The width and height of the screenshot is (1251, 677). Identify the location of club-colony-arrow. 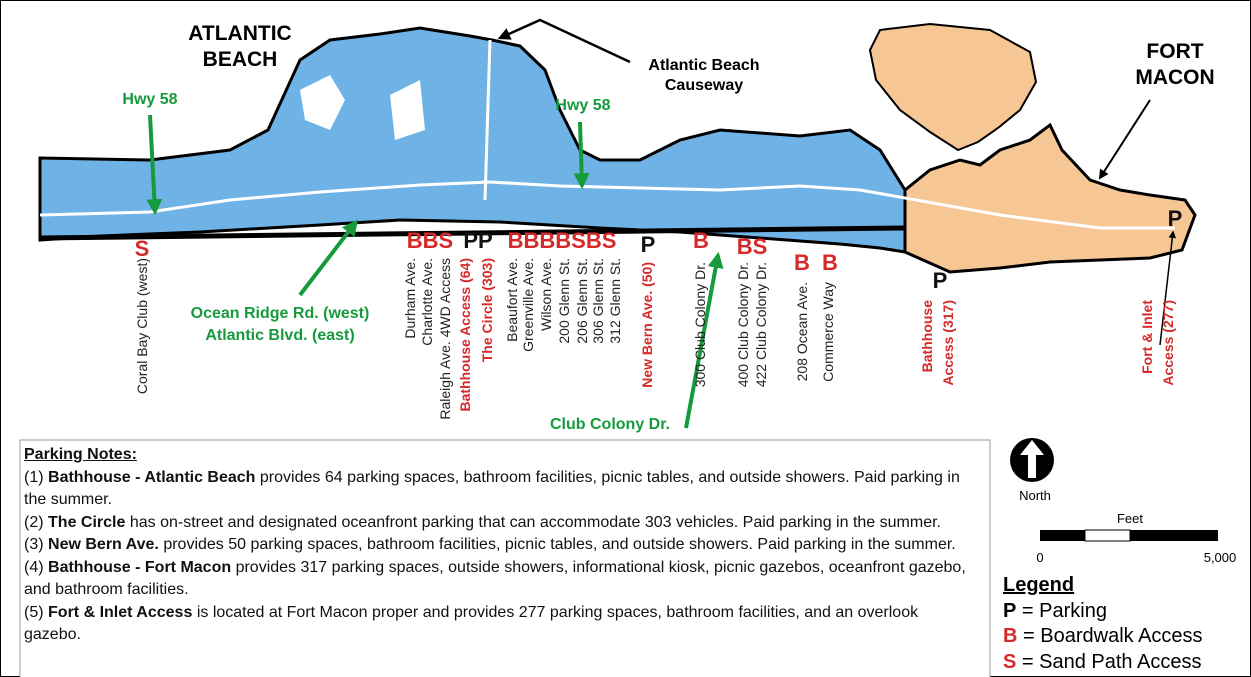
(704, 340).